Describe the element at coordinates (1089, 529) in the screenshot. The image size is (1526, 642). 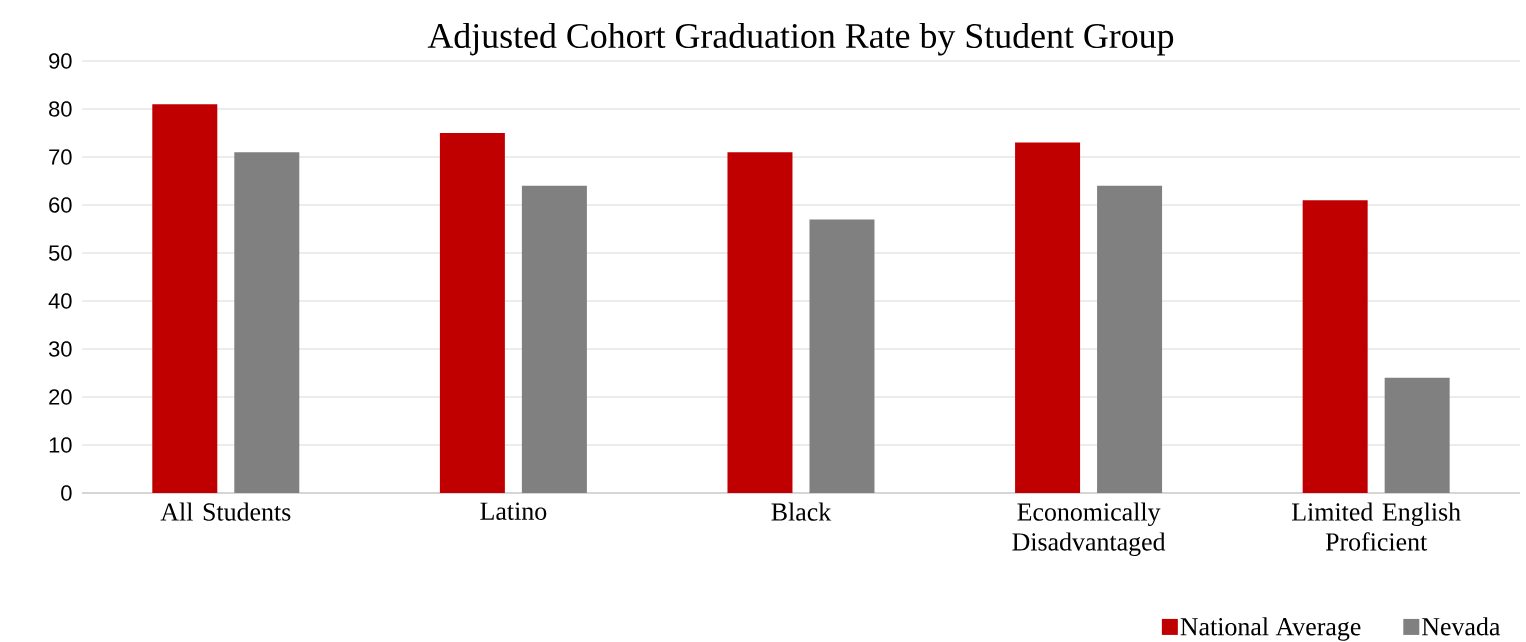
I see `x-tick-label: Economically Disadvantaged` at that location.